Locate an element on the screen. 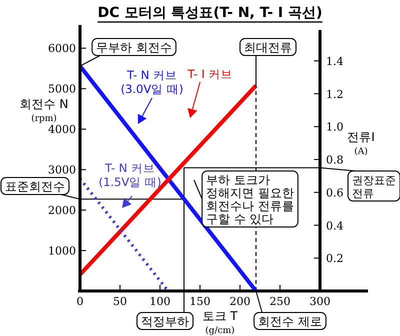 This screenshot has width=400, height=336. y-tick-label: 5000 is located at coordinates (62, 89).